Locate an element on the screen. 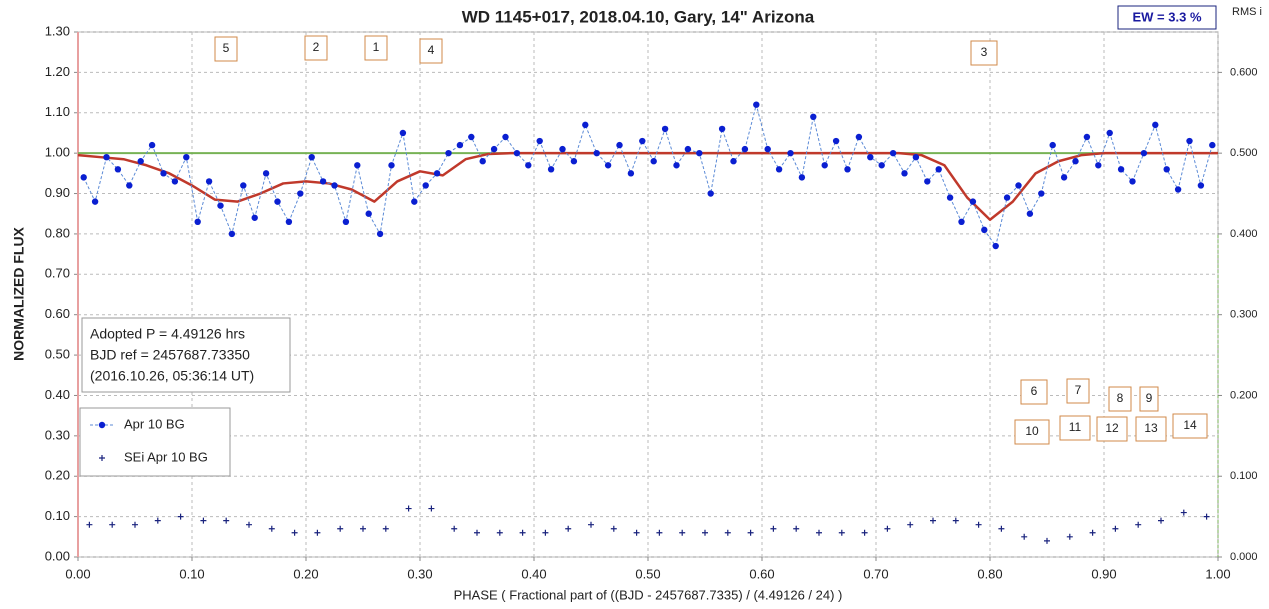 Image resolution: width=1269 pixels, height=609 pixels. y-tick-label: 1.20 is located at coordinates (57, 71).